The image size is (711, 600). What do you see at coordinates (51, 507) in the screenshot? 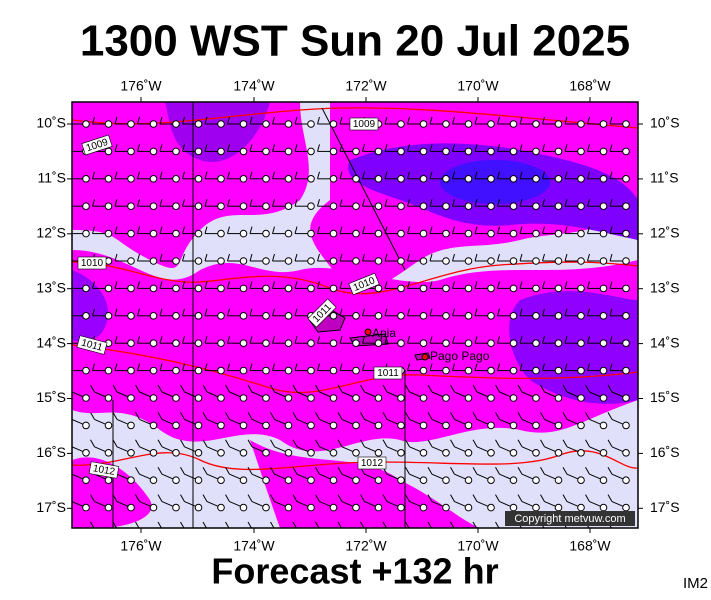
I see `lat-label: 17˚S` at bounding box center [51, 507].